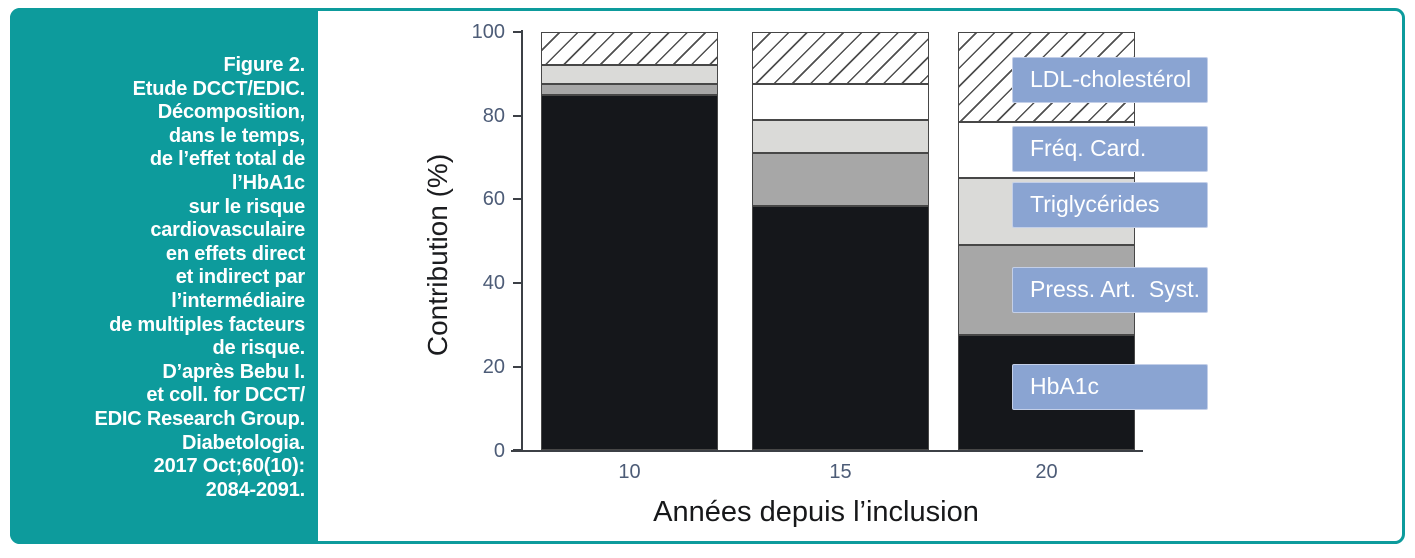  I want to click on caption-line: et coll. for DCCT/, so click(225, 395).